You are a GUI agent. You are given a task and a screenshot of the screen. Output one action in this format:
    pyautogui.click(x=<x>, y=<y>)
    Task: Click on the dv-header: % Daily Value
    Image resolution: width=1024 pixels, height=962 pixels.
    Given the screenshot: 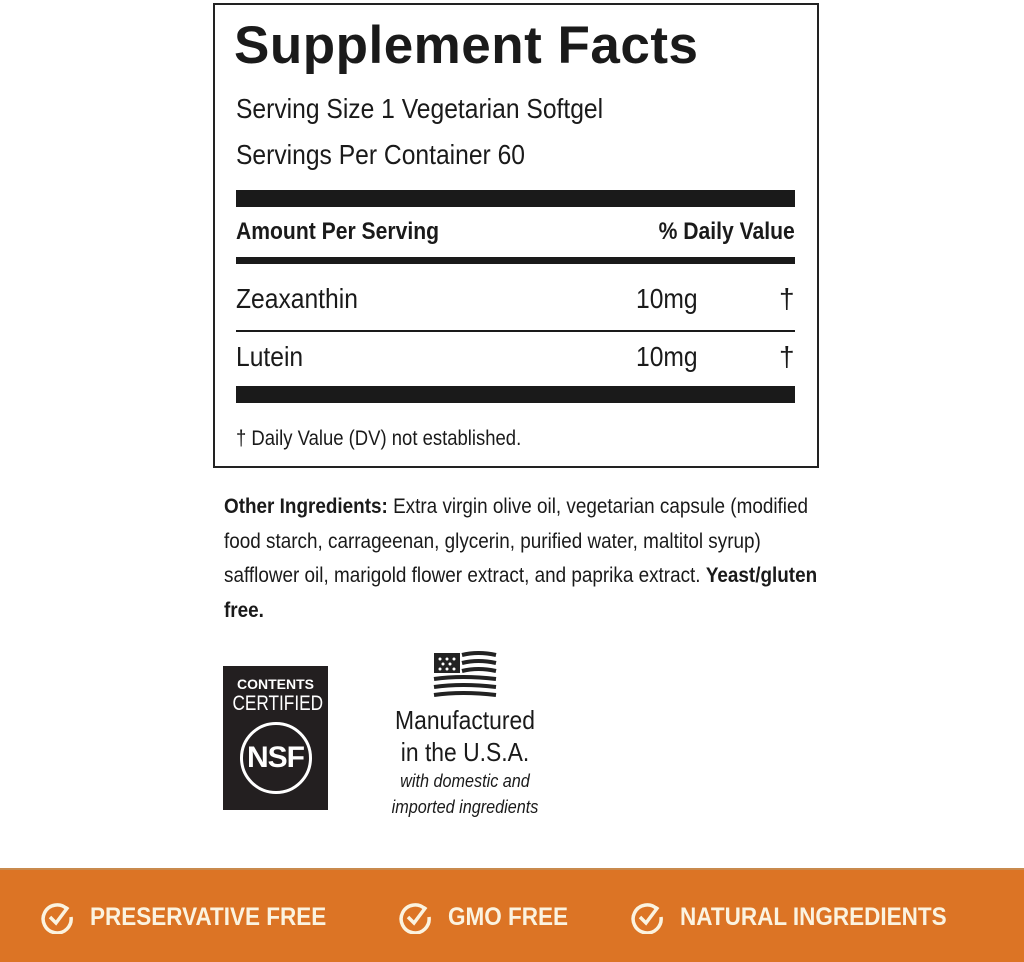 What is the action you would take?
    pyautogui.click(x=726, y=231)
    